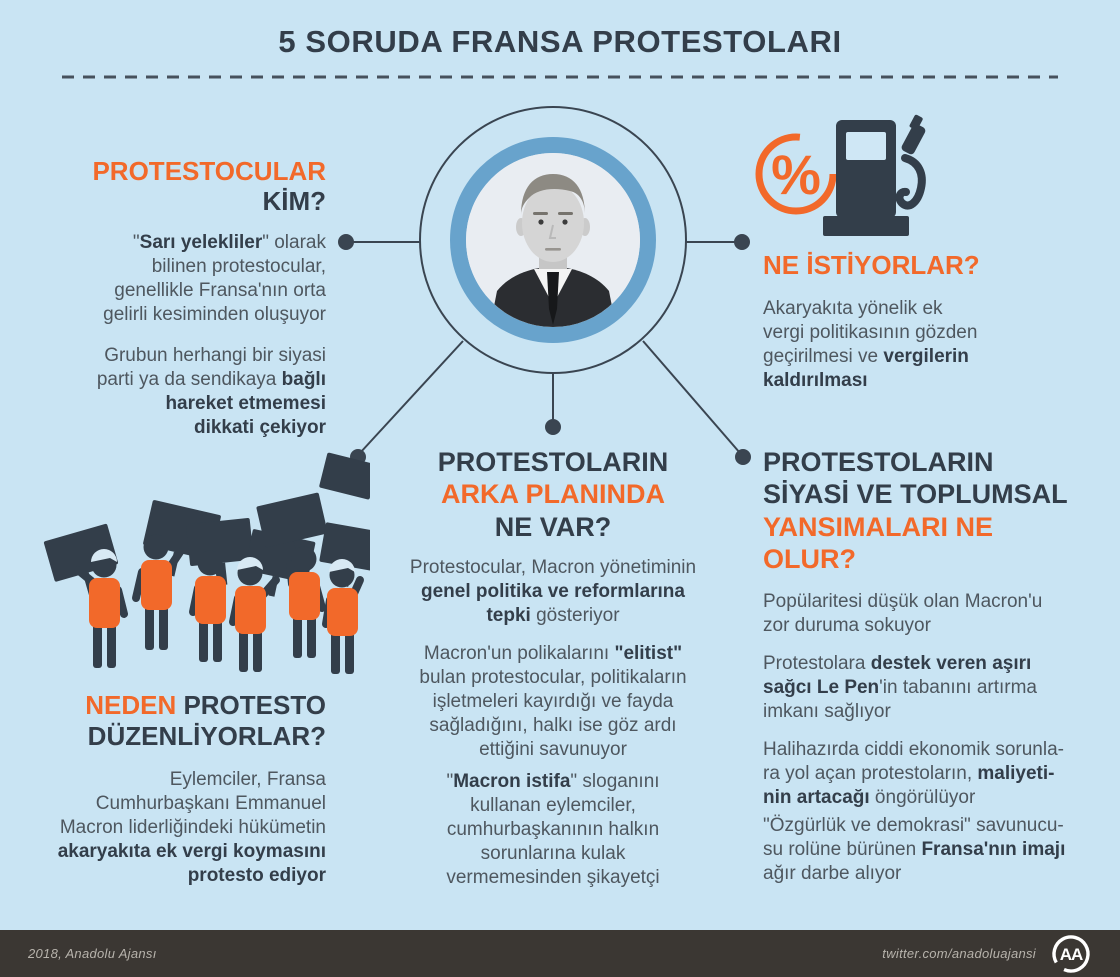 The image size is (1120, 977). Describe the element at coordinates (871, 265) in the screenshot. I see `want-heading: NE İSTİYORLAR?` at that location.